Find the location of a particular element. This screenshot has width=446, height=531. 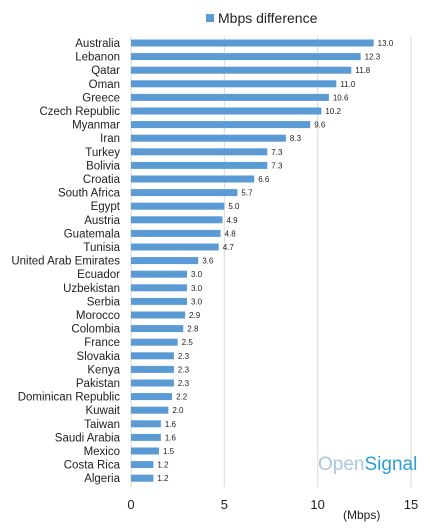

bar-guatemala is located at coordinates (176, 233).